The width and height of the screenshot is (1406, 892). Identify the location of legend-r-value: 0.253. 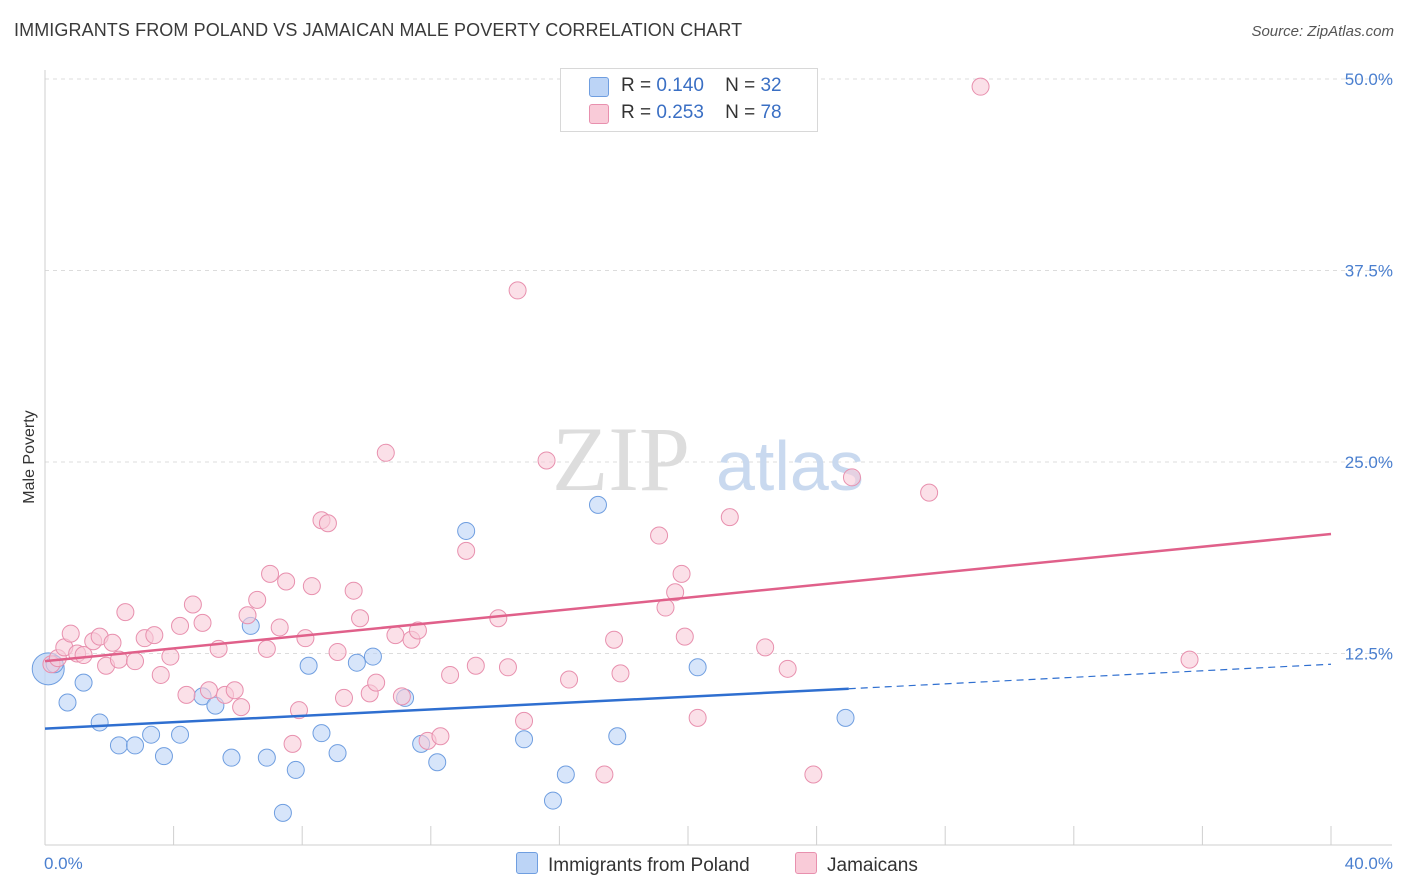
(680, 112).